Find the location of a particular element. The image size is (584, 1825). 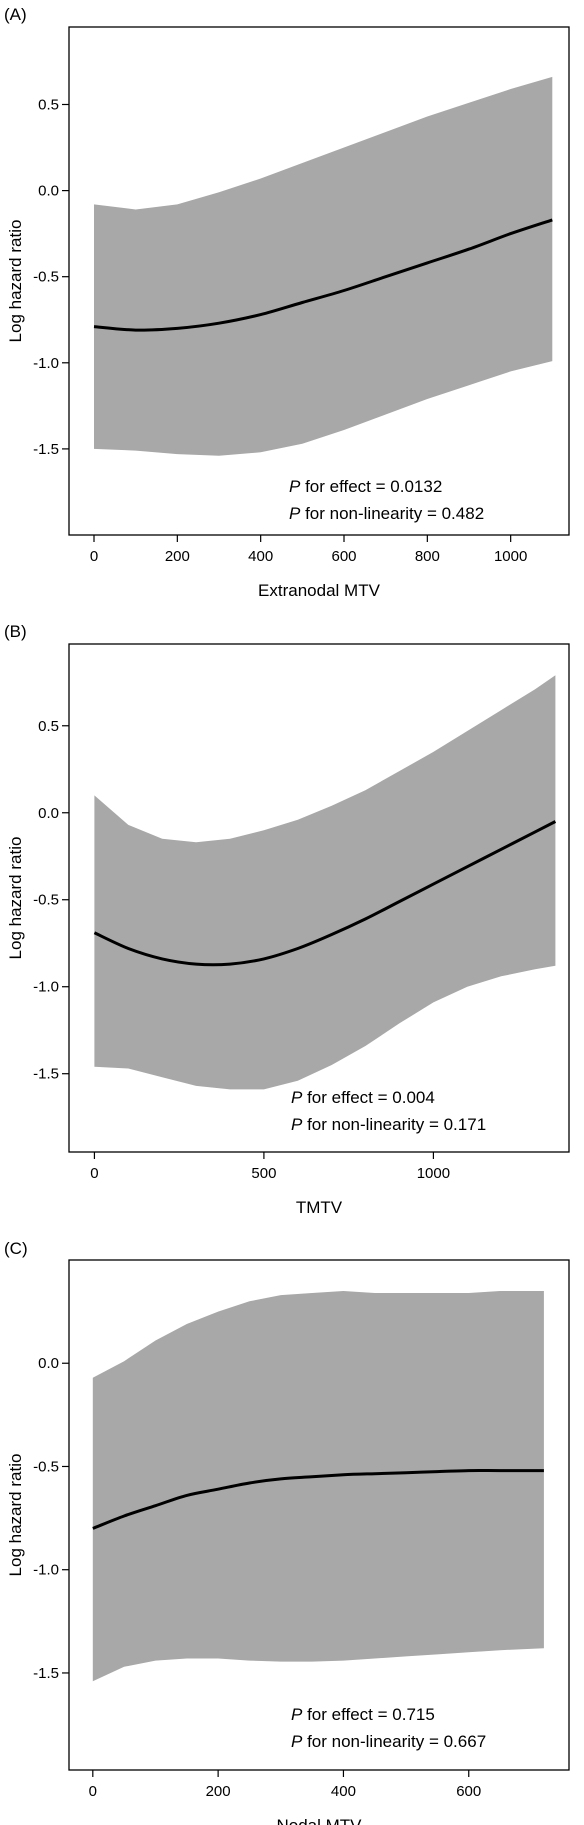

panel-b-annotation-text: for non-linearity = 0.171 is located at coordinates (394, 1124).